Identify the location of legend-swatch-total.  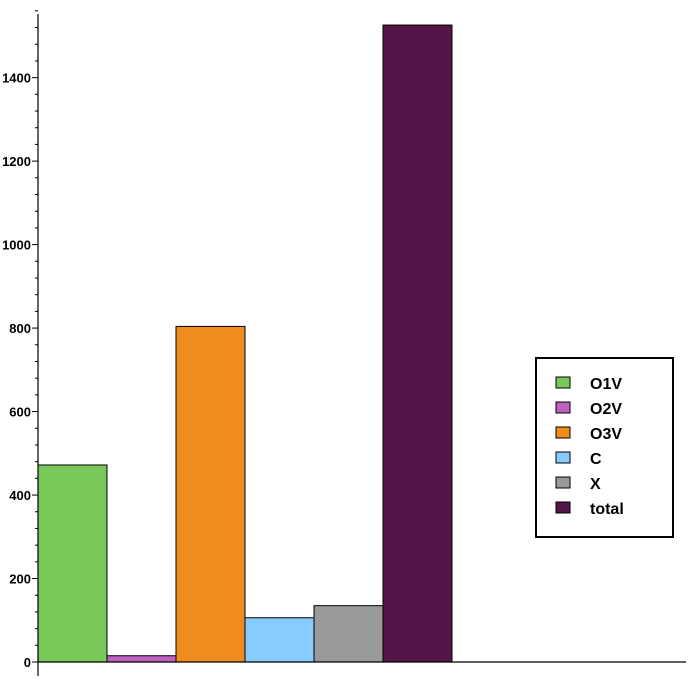
(563, 507).